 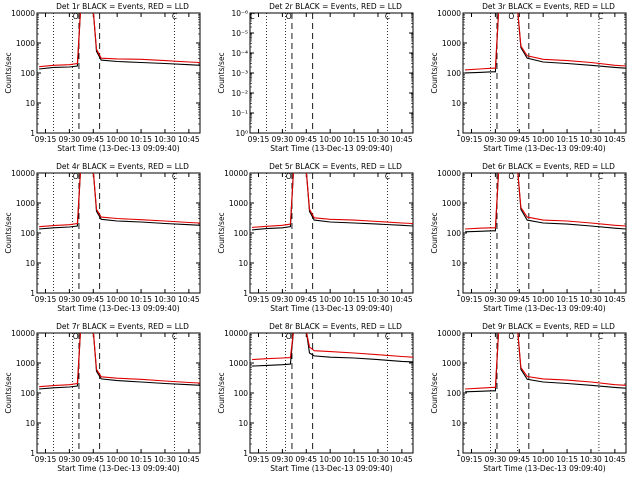 What do you see at coordinates (335, 326) in the screenshot?
I see `chart-title: Det 8r BLACK = Events, RED = LLD` at bounding box center [335, 326].